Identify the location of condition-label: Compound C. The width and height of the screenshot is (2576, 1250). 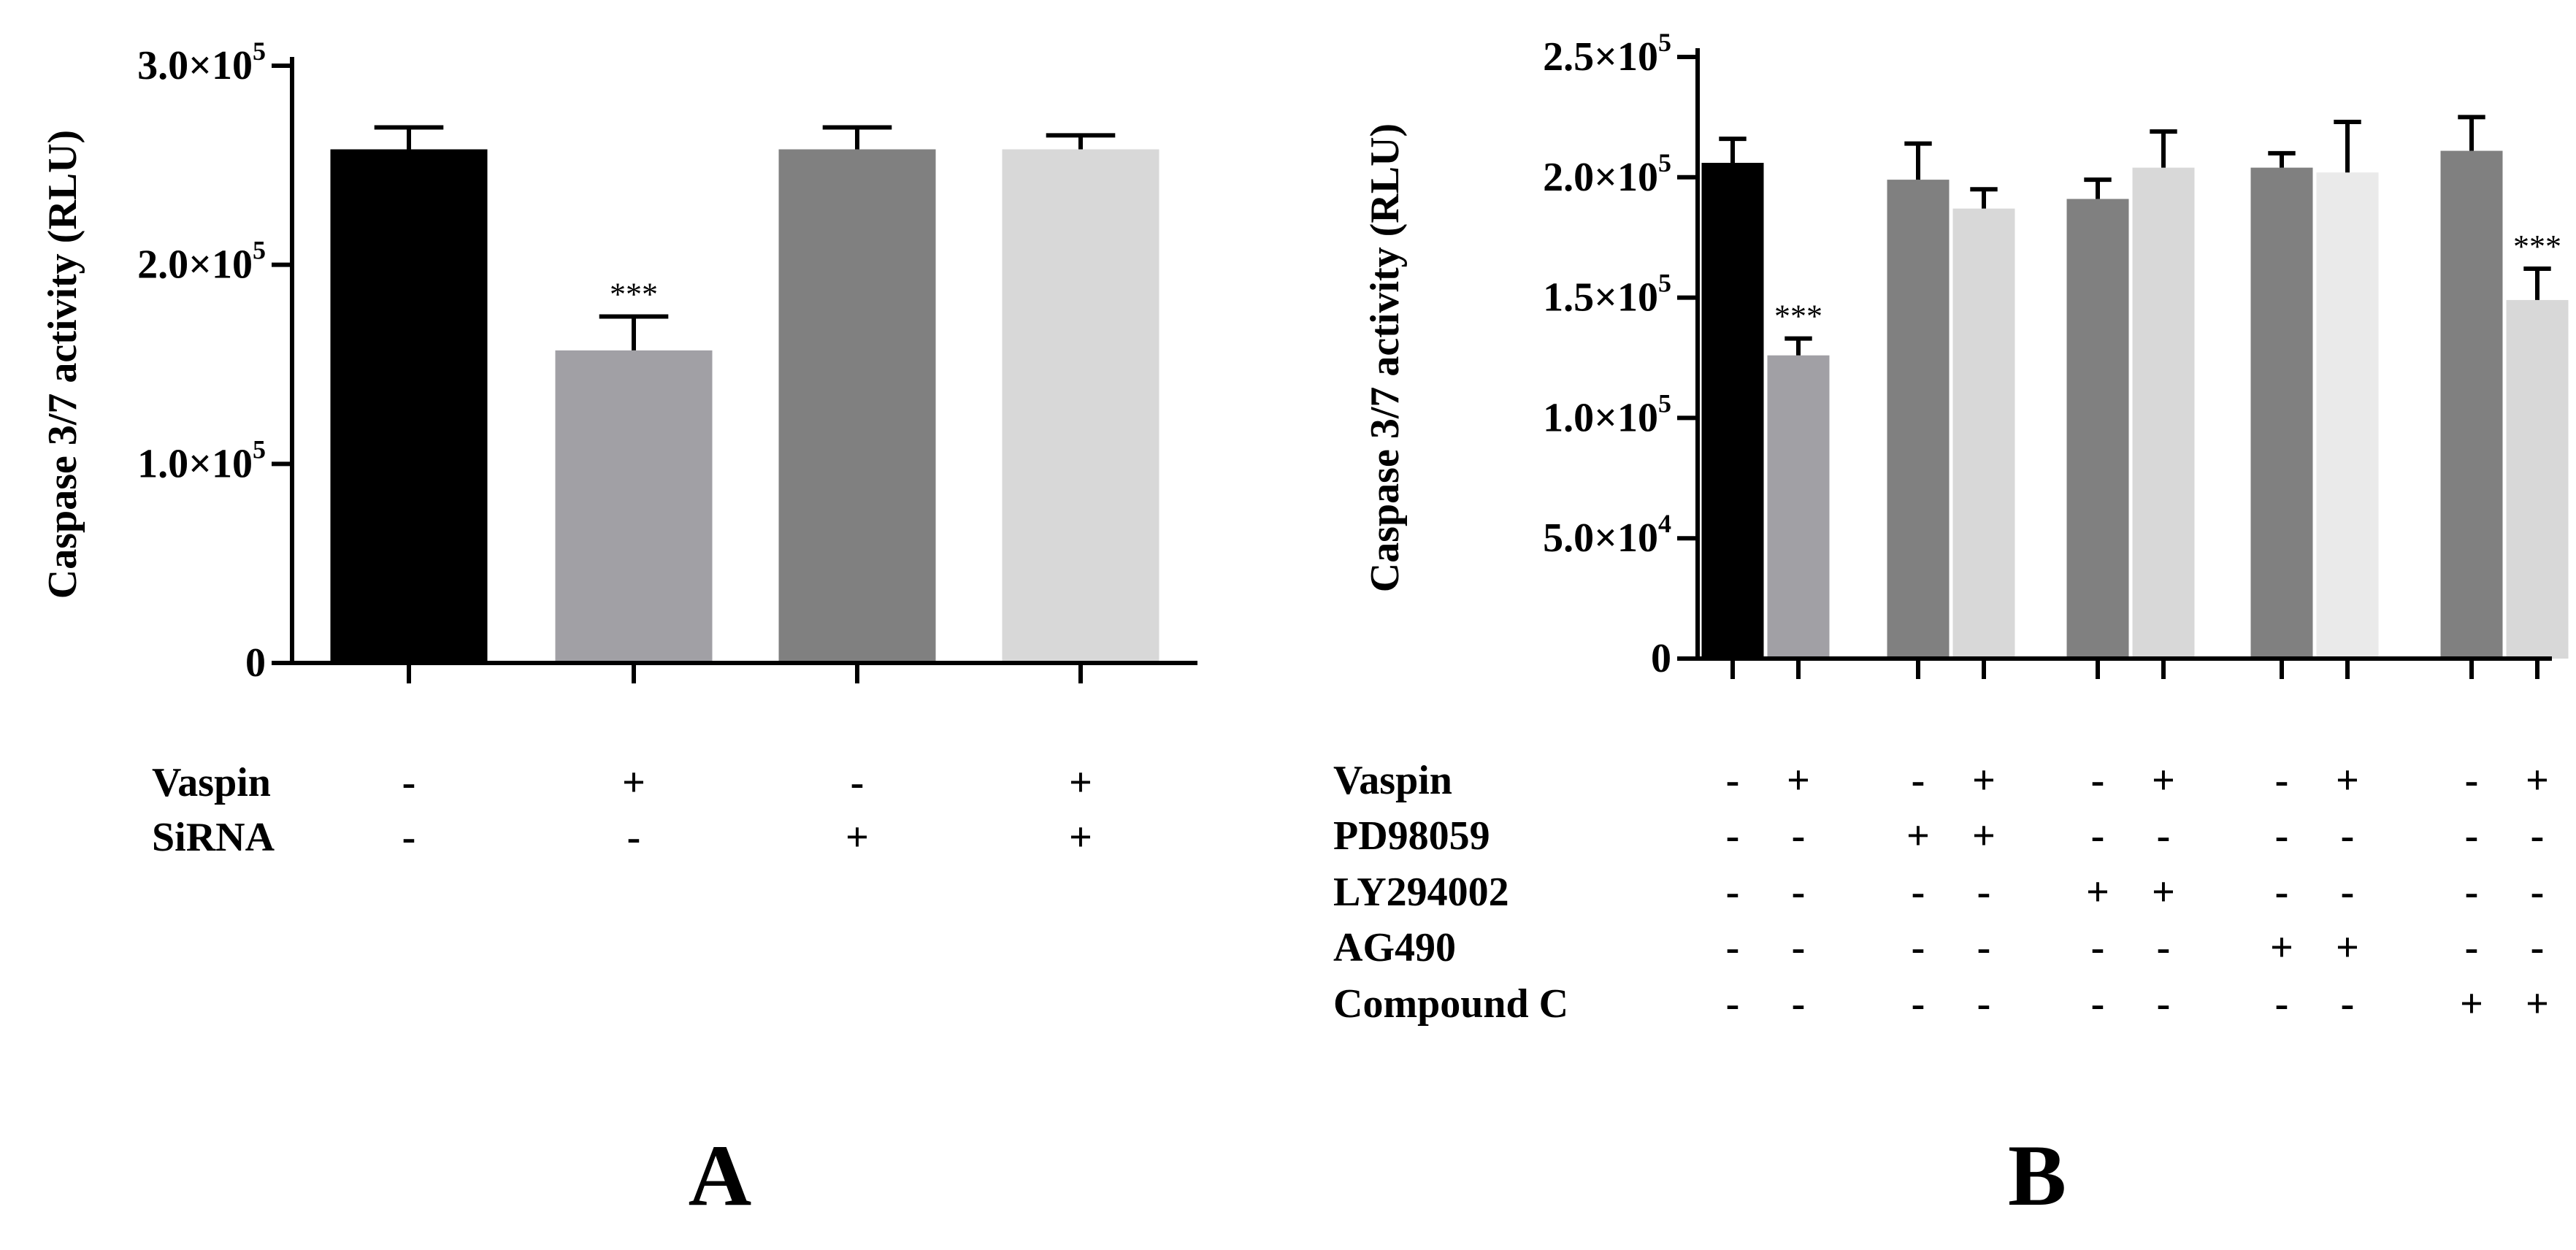
(1450, 1004).